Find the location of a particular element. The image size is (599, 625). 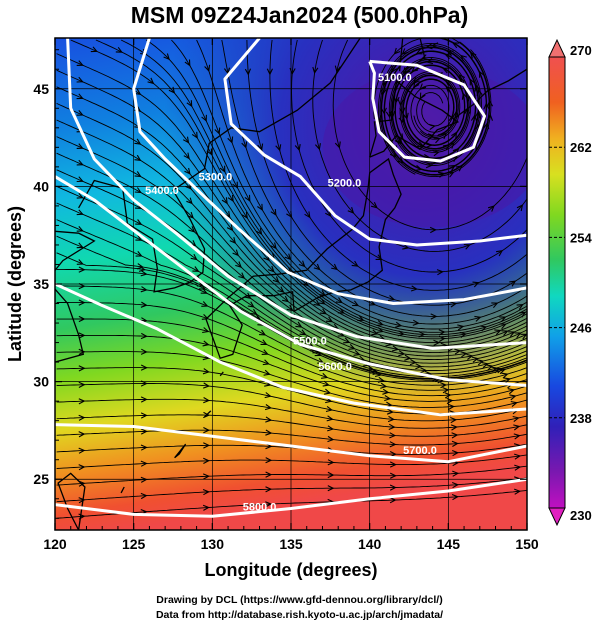

colorbar-tick-label: 270 is located at coordinates (581, 50).